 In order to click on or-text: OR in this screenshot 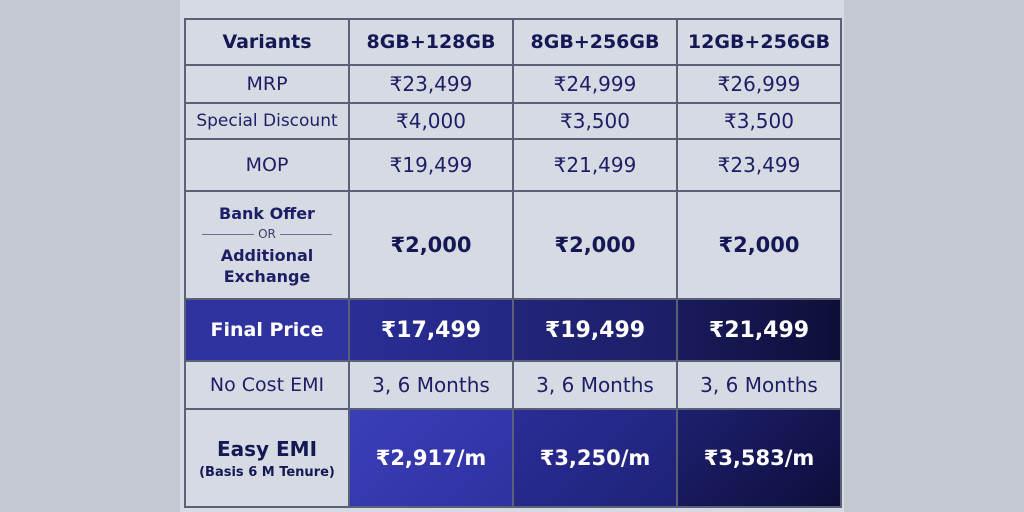, I will do `click(267, 234)`.